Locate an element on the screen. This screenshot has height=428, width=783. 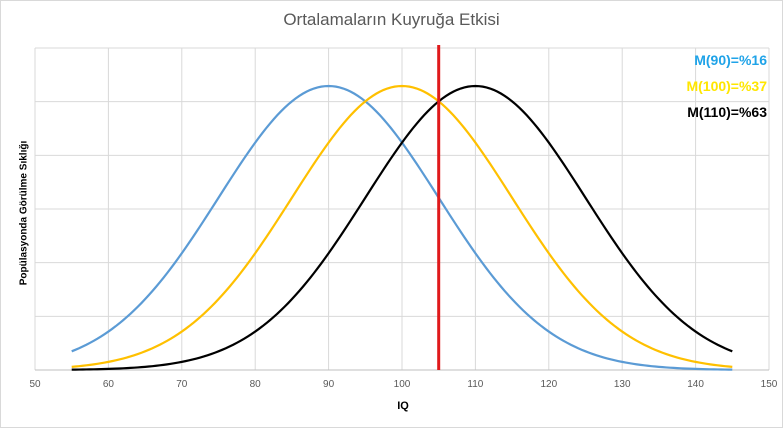
annotation-m110: M(110)=%63 is located at coordinates (727, 112).